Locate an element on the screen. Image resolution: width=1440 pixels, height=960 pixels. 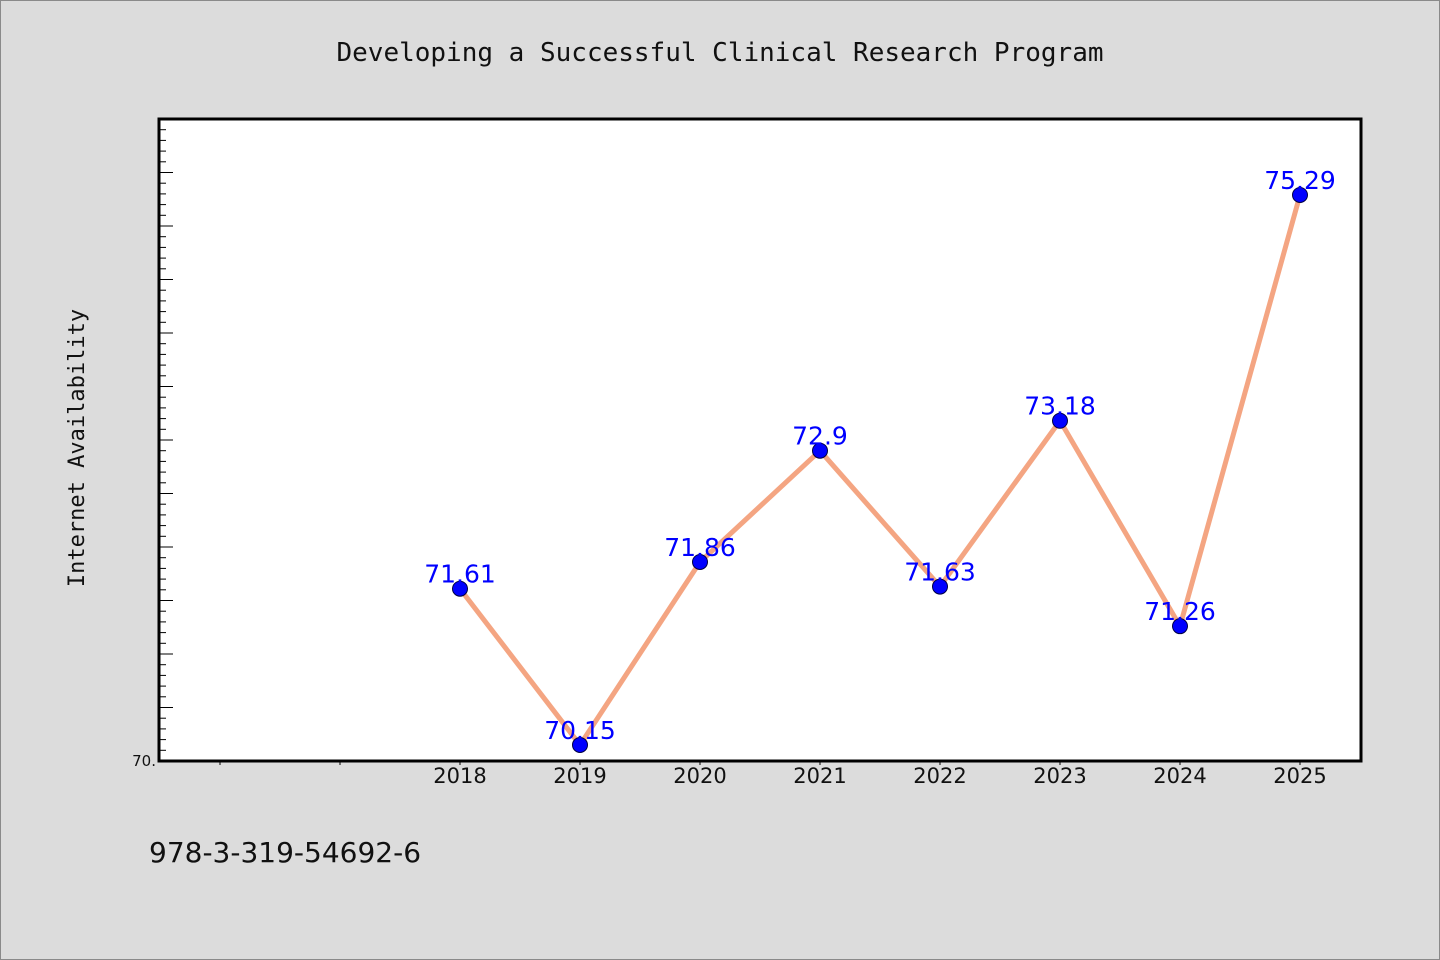
data-label: 73.18 is located at coordinates (1060, 406).